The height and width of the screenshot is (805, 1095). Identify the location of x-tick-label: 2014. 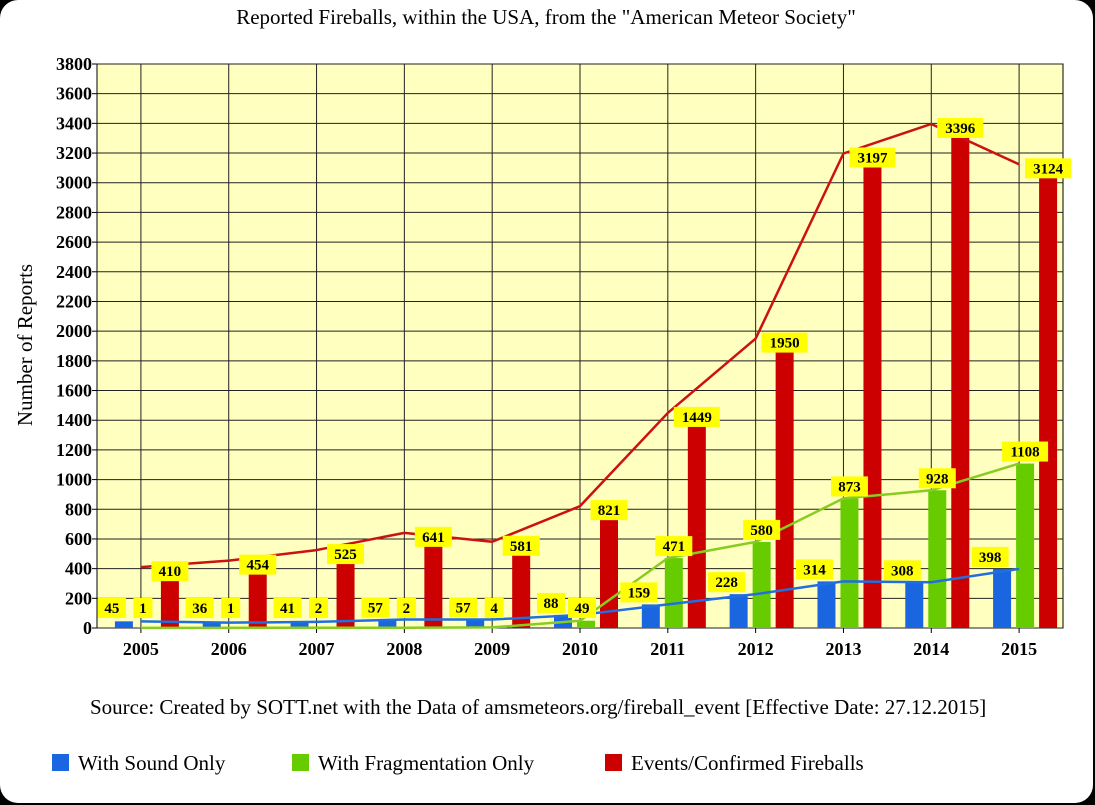
(931, 649).